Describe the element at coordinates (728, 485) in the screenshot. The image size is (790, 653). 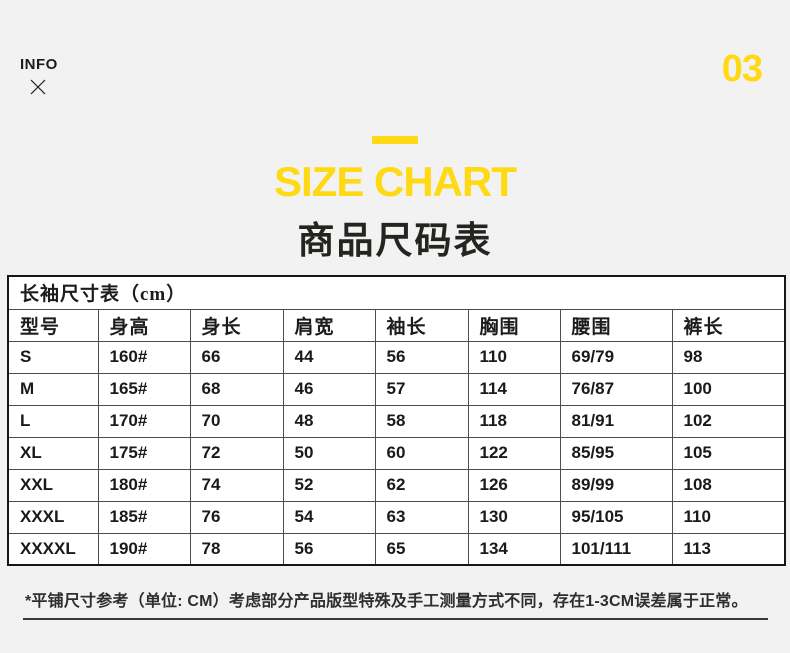
I see `measure-cell: 108` at that location.